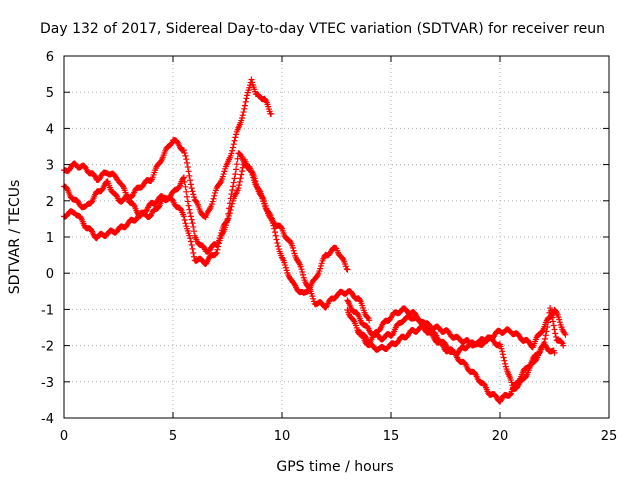  I want to click on y-tick-label: -3, so click(47, 383).